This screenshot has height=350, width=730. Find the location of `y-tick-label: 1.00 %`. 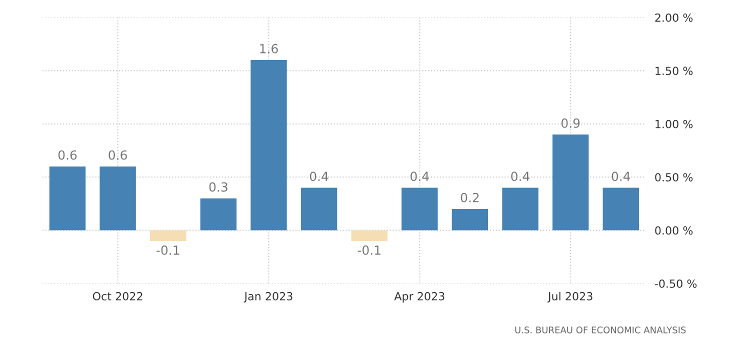

y-tick-label: 1.00 % is located at coordinates (674, 124).